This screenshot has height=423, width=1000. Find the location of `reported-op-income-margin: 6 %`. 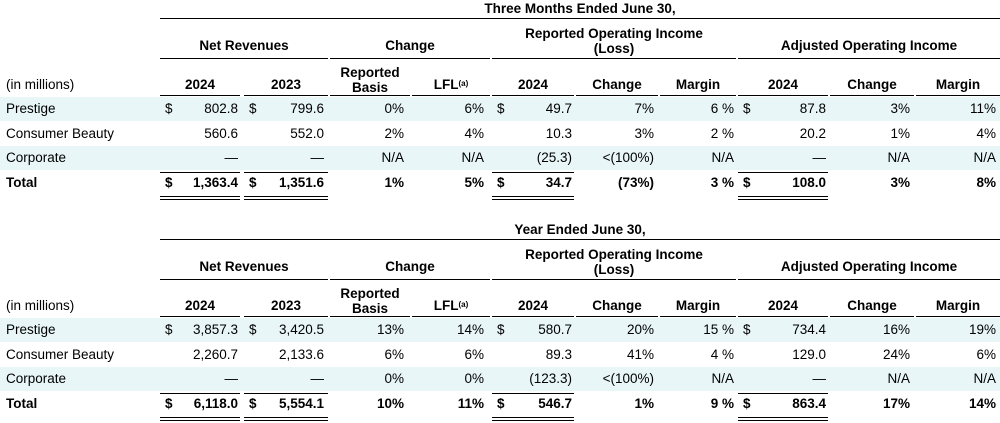

reported-op-income-margin: 6 % is located at coordinates (722, 108).